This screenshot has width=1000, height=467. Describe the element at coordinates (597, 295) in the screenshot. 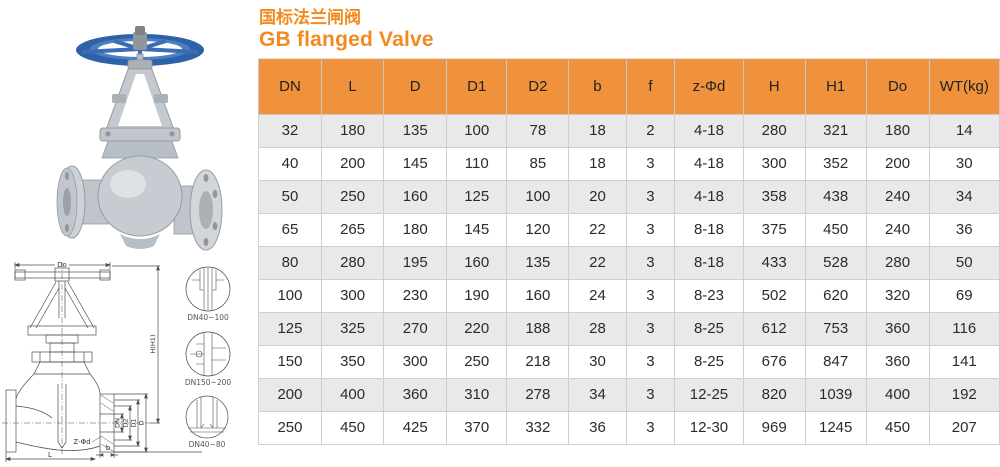

I see `table-cell: 24` at that location.